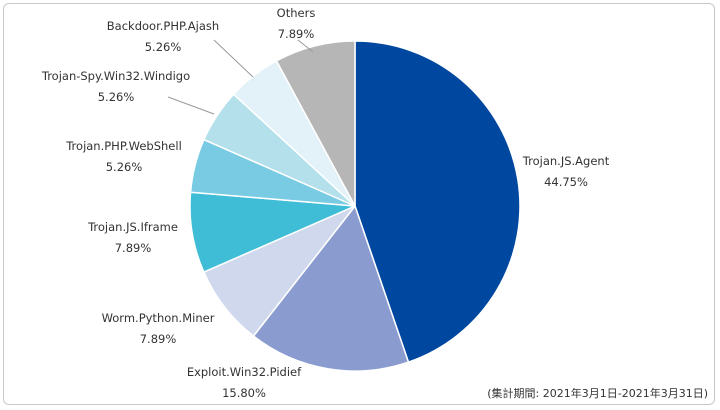 This screenshot has height=410, width=720. What do you see at coordinates (315, 123) in the screenshot?
I see `pie-slice-others` at bounding box center [315, 123].